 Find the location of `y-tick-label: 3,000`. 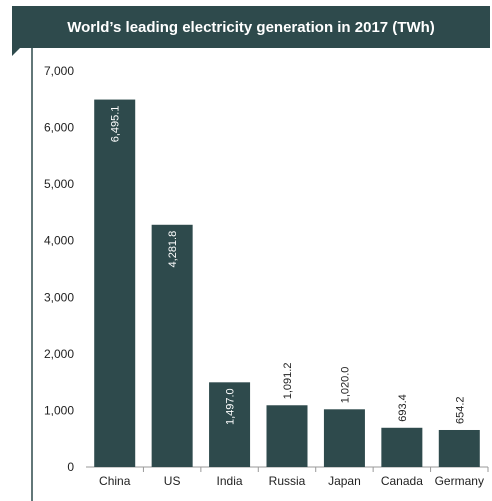

y-tick-label: 3,000 is located at coordinates (59, 297).